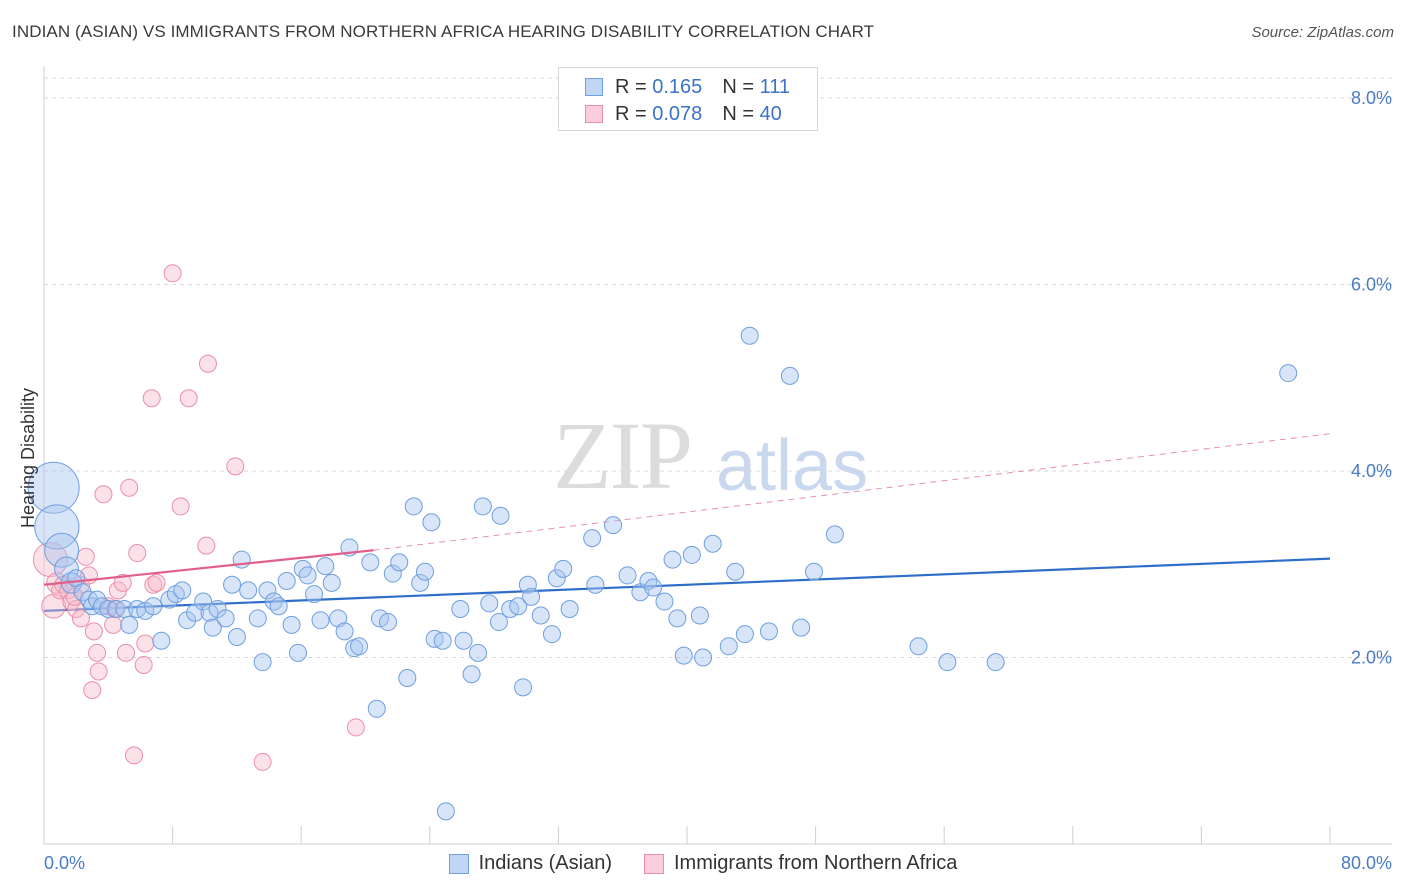 Image resolution: width=1406 pixels, height=892 pixels. I want to click on legend-n-label: N =, so click(738, 86).